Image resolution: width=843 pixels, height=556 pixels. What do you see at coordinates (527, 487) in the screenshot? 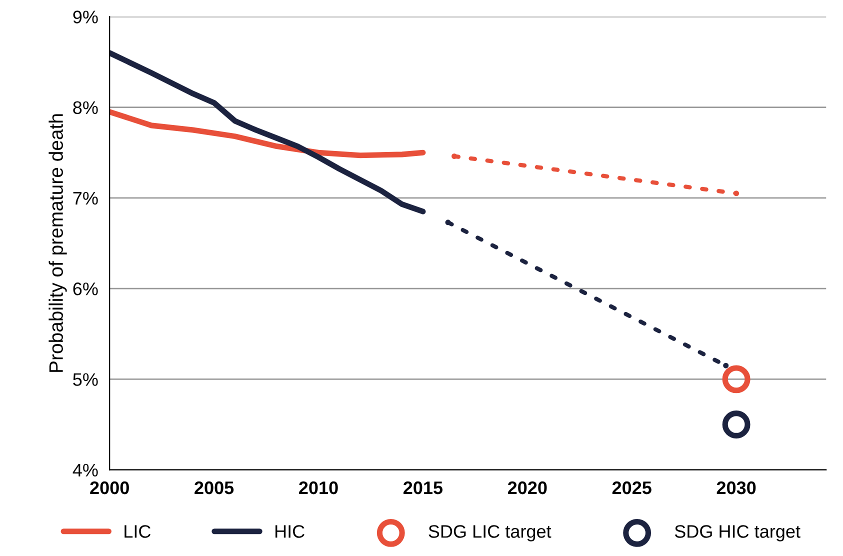
I see `x-tick-label: 2020` at bounding box center [527, 487].